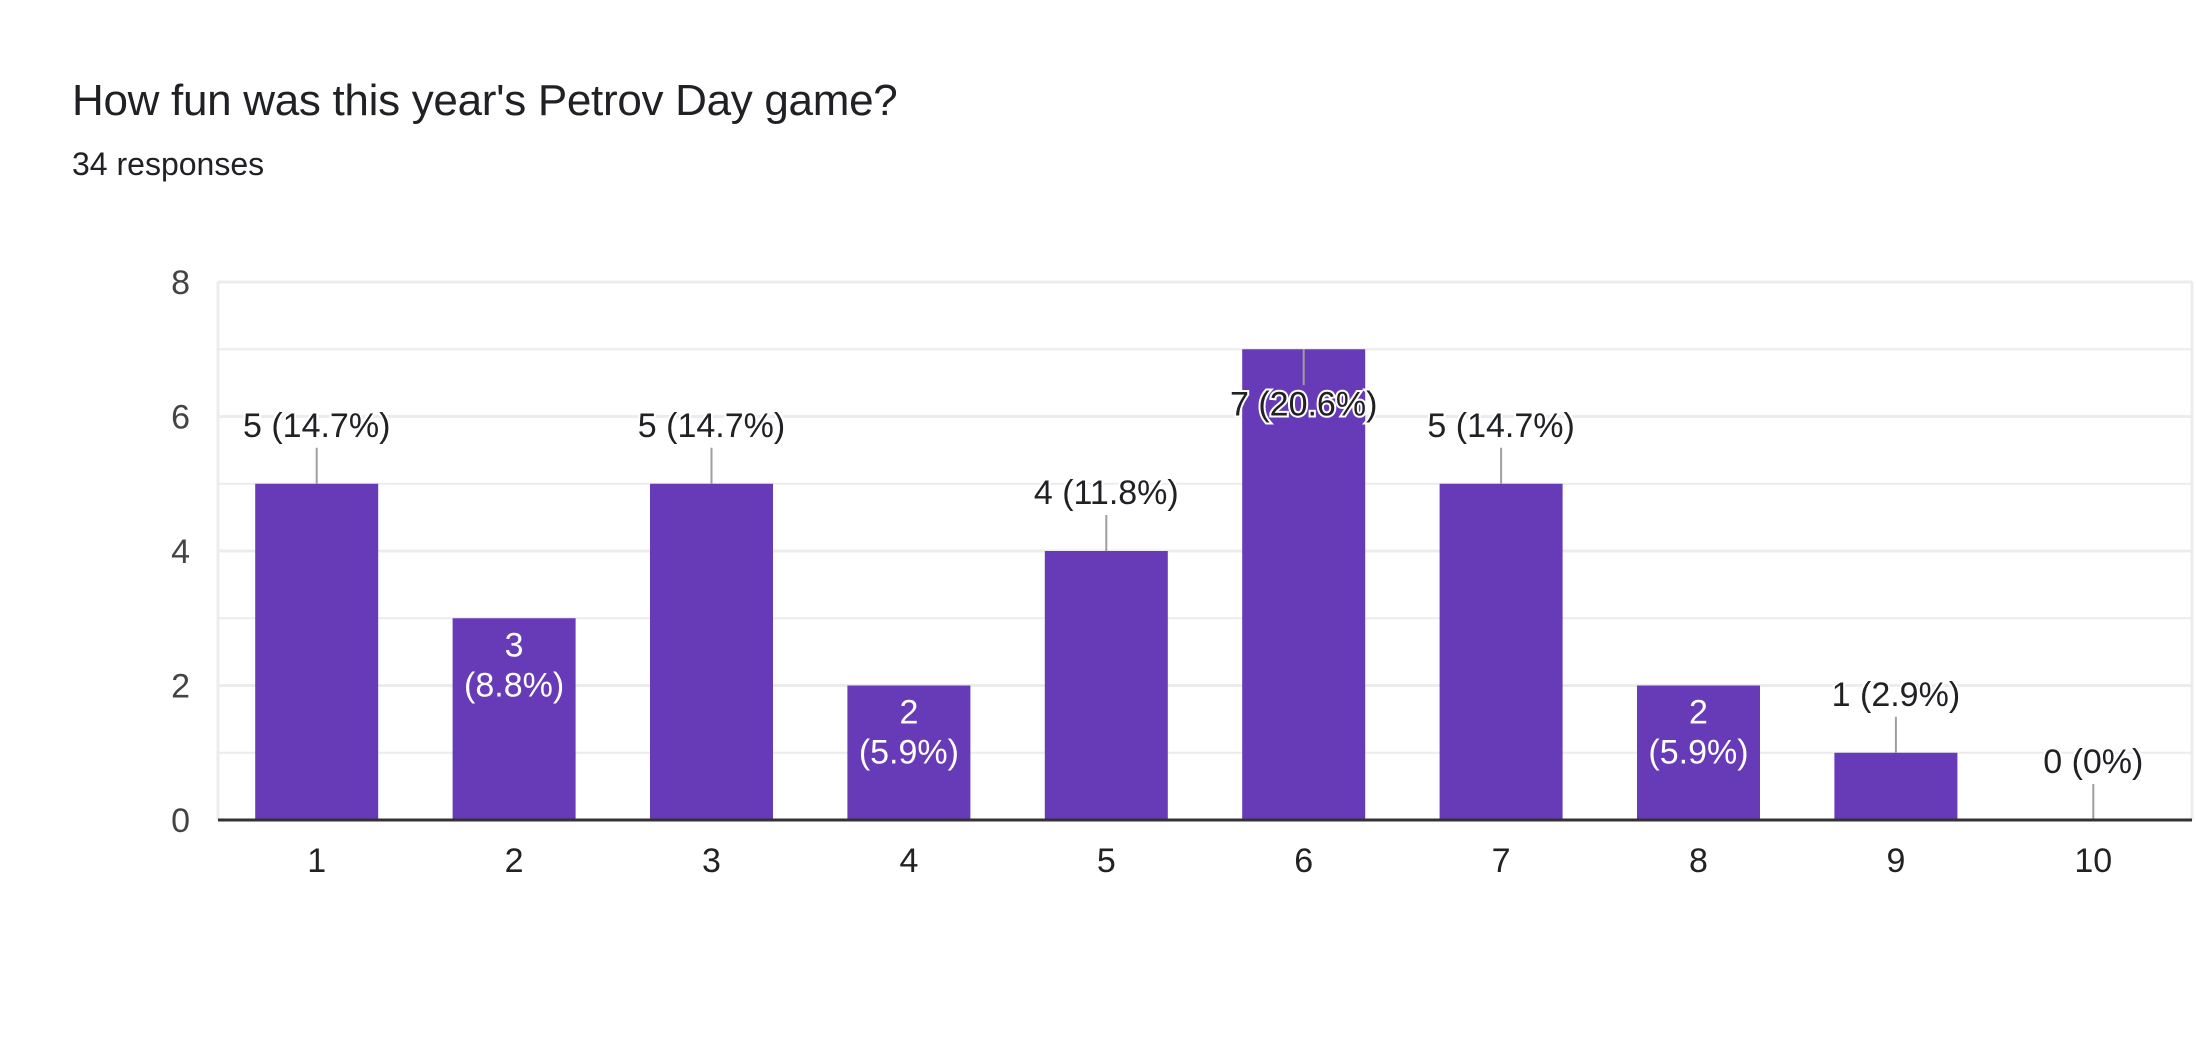  What do you see at coordinates (180, 821) in the screenshot?
I see `y-tick-label: 0` at bounding box center [180, 821].